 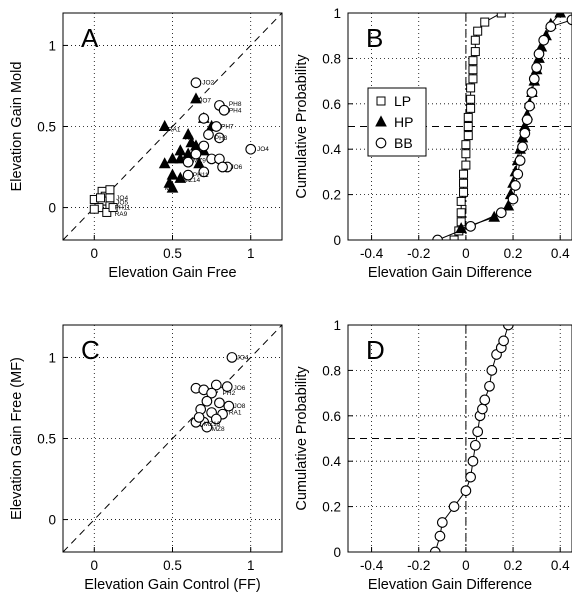 I want to click on legend-label: HP, so click(x=403, y=122).